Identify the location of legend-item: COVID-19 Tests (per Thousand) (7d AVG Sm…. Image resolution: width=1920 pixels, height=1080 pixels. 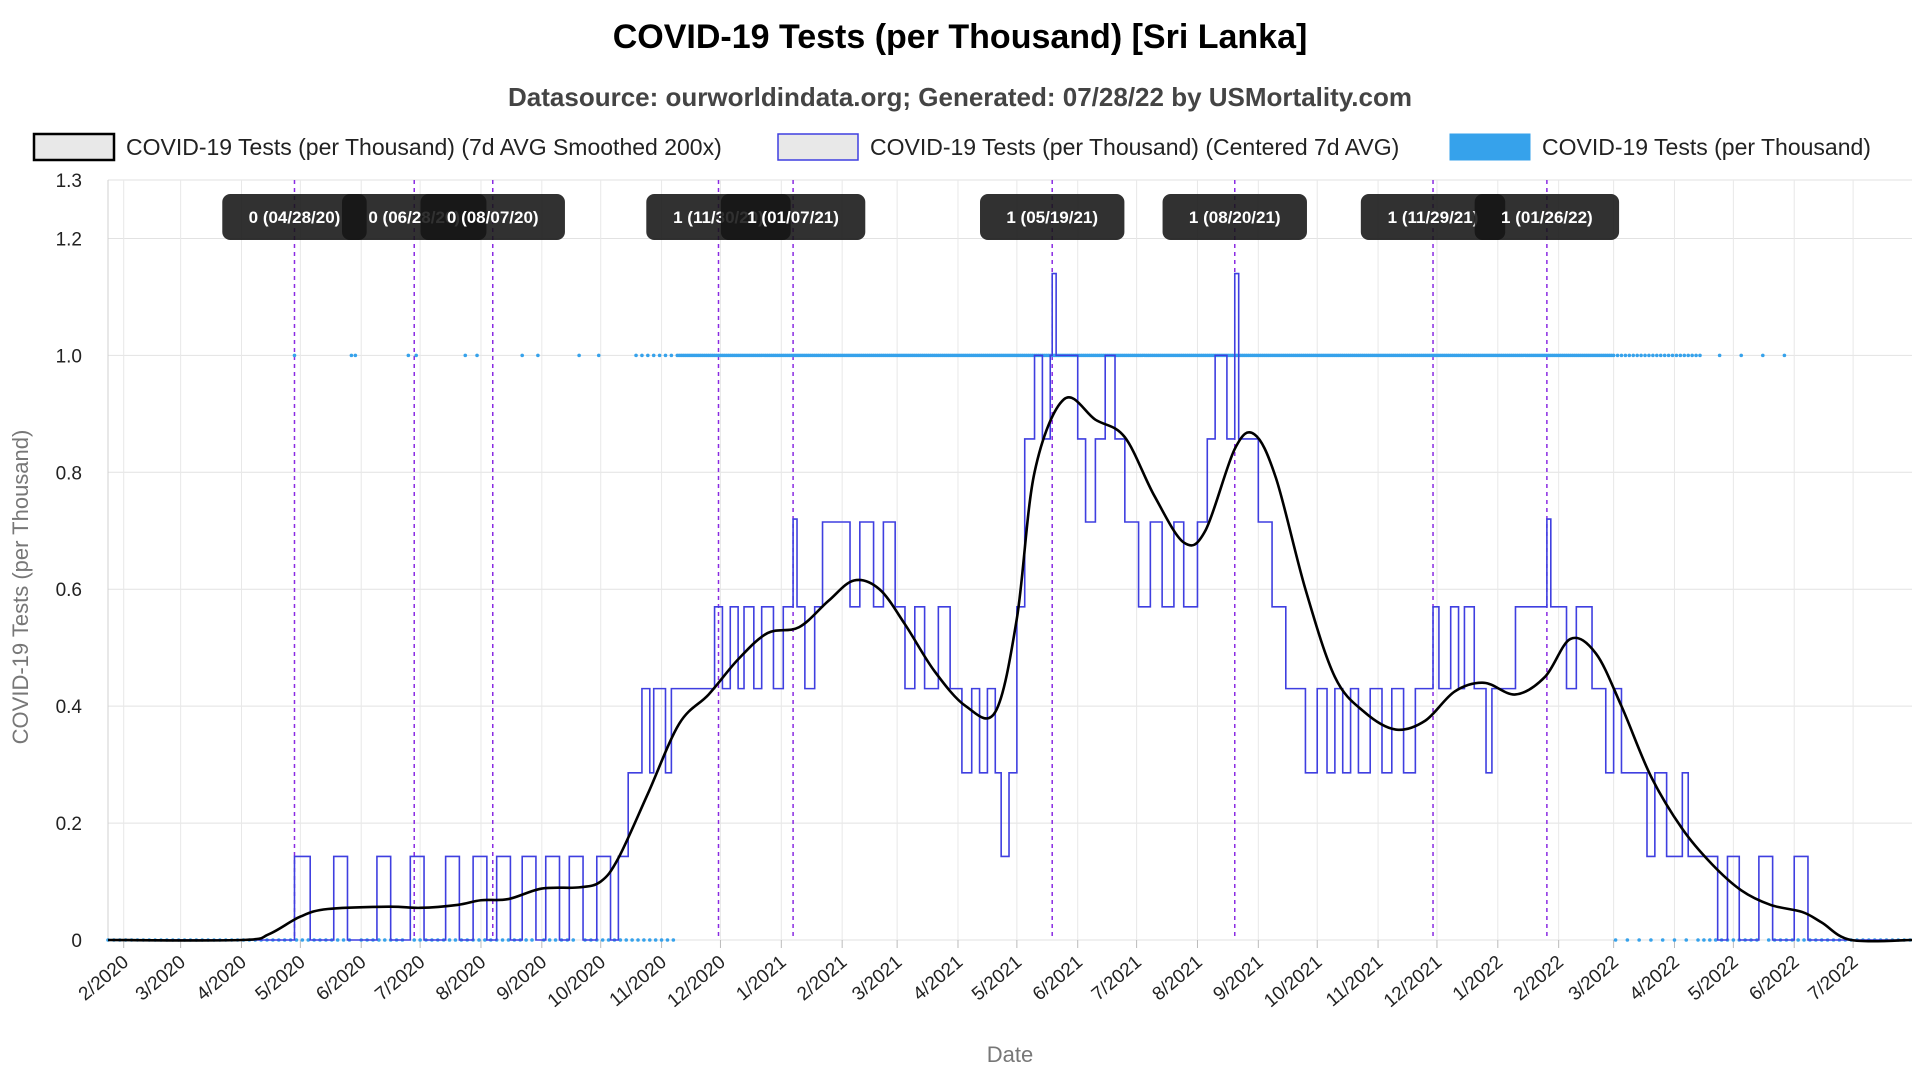
(377, 147).